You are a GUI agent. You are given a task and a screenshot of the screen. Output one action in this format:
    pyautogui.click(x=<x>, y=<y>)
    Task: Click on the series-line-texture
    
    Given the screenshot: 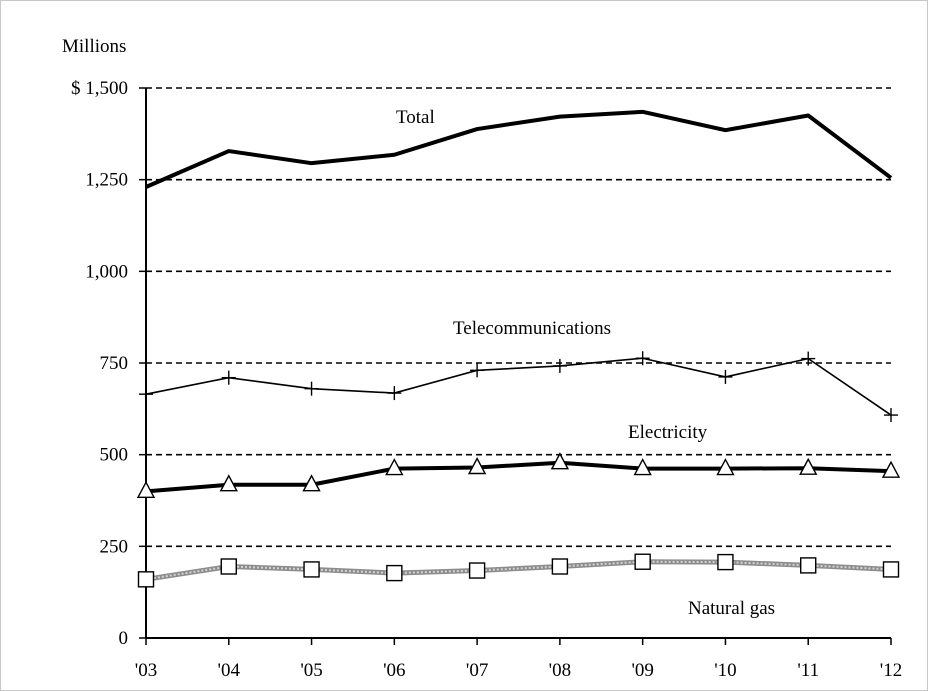 What is the action you would take?
    pyautogui.click(x=518, y=570)
    